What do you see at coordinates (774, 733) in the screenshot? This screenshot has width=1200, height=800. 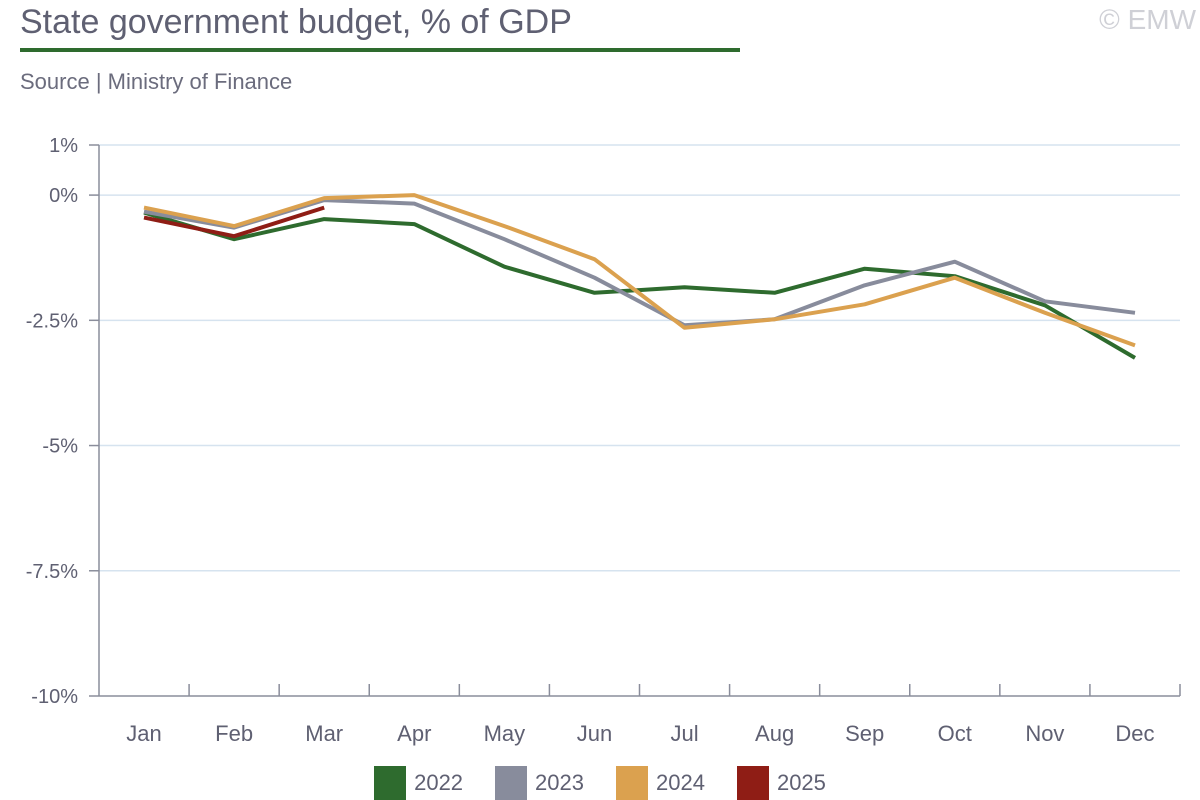 I see `x-tick-label: Aug` at bounding box center [774, 733].